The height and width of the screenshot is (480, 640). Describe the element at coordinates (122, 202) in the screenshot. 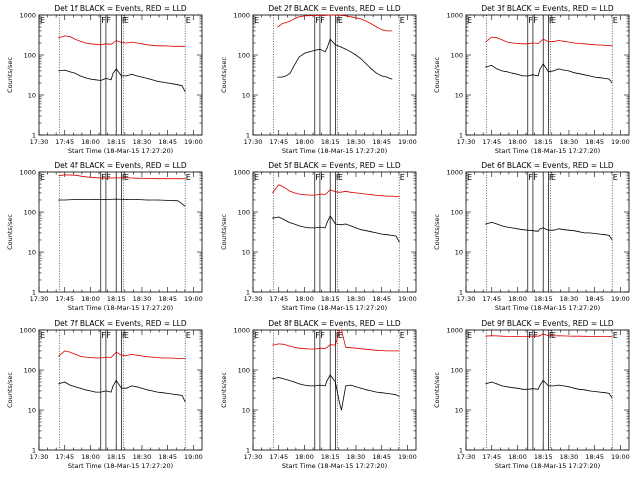

I see `events-series-line` at that location.